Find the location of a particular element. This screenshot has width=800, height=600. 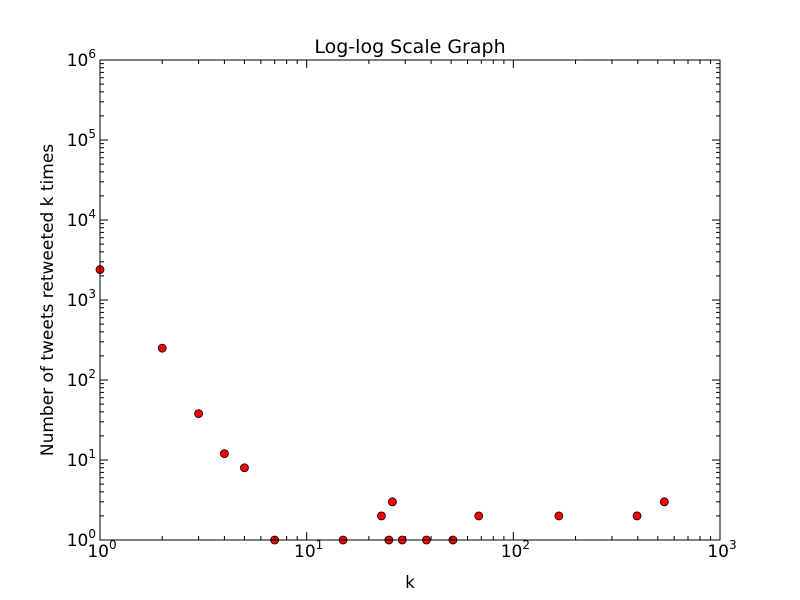

x-axis-label: k is located at coordinates (410, 583).